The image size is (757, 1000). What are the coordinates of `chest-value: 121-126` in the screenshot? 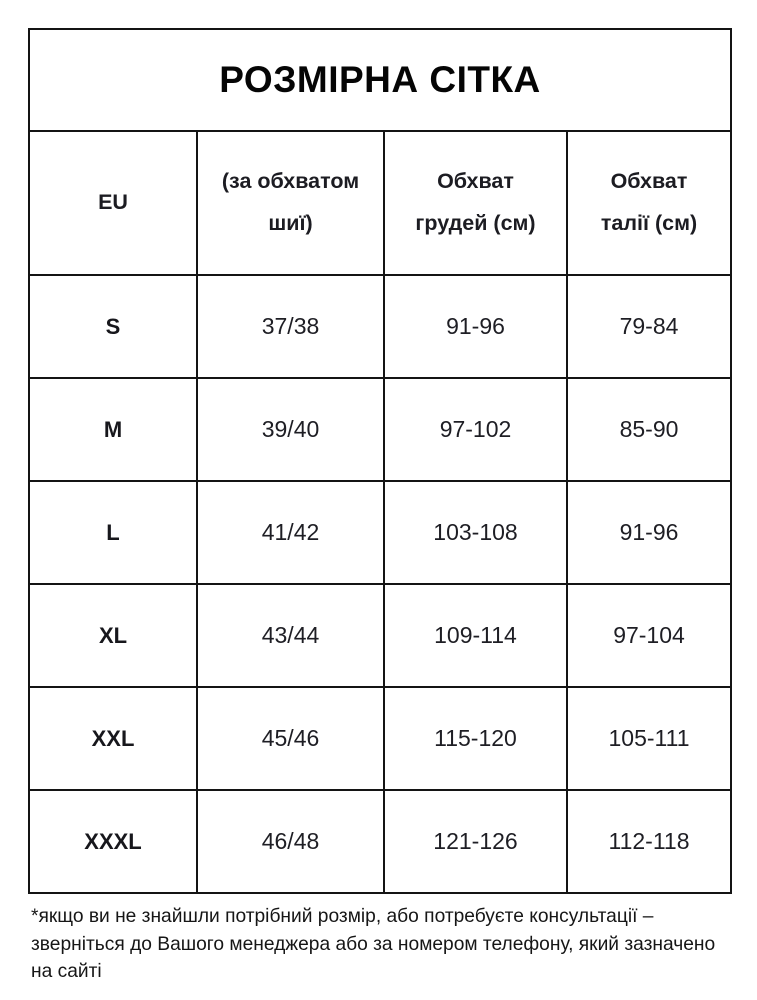 It's located at (475, 841).